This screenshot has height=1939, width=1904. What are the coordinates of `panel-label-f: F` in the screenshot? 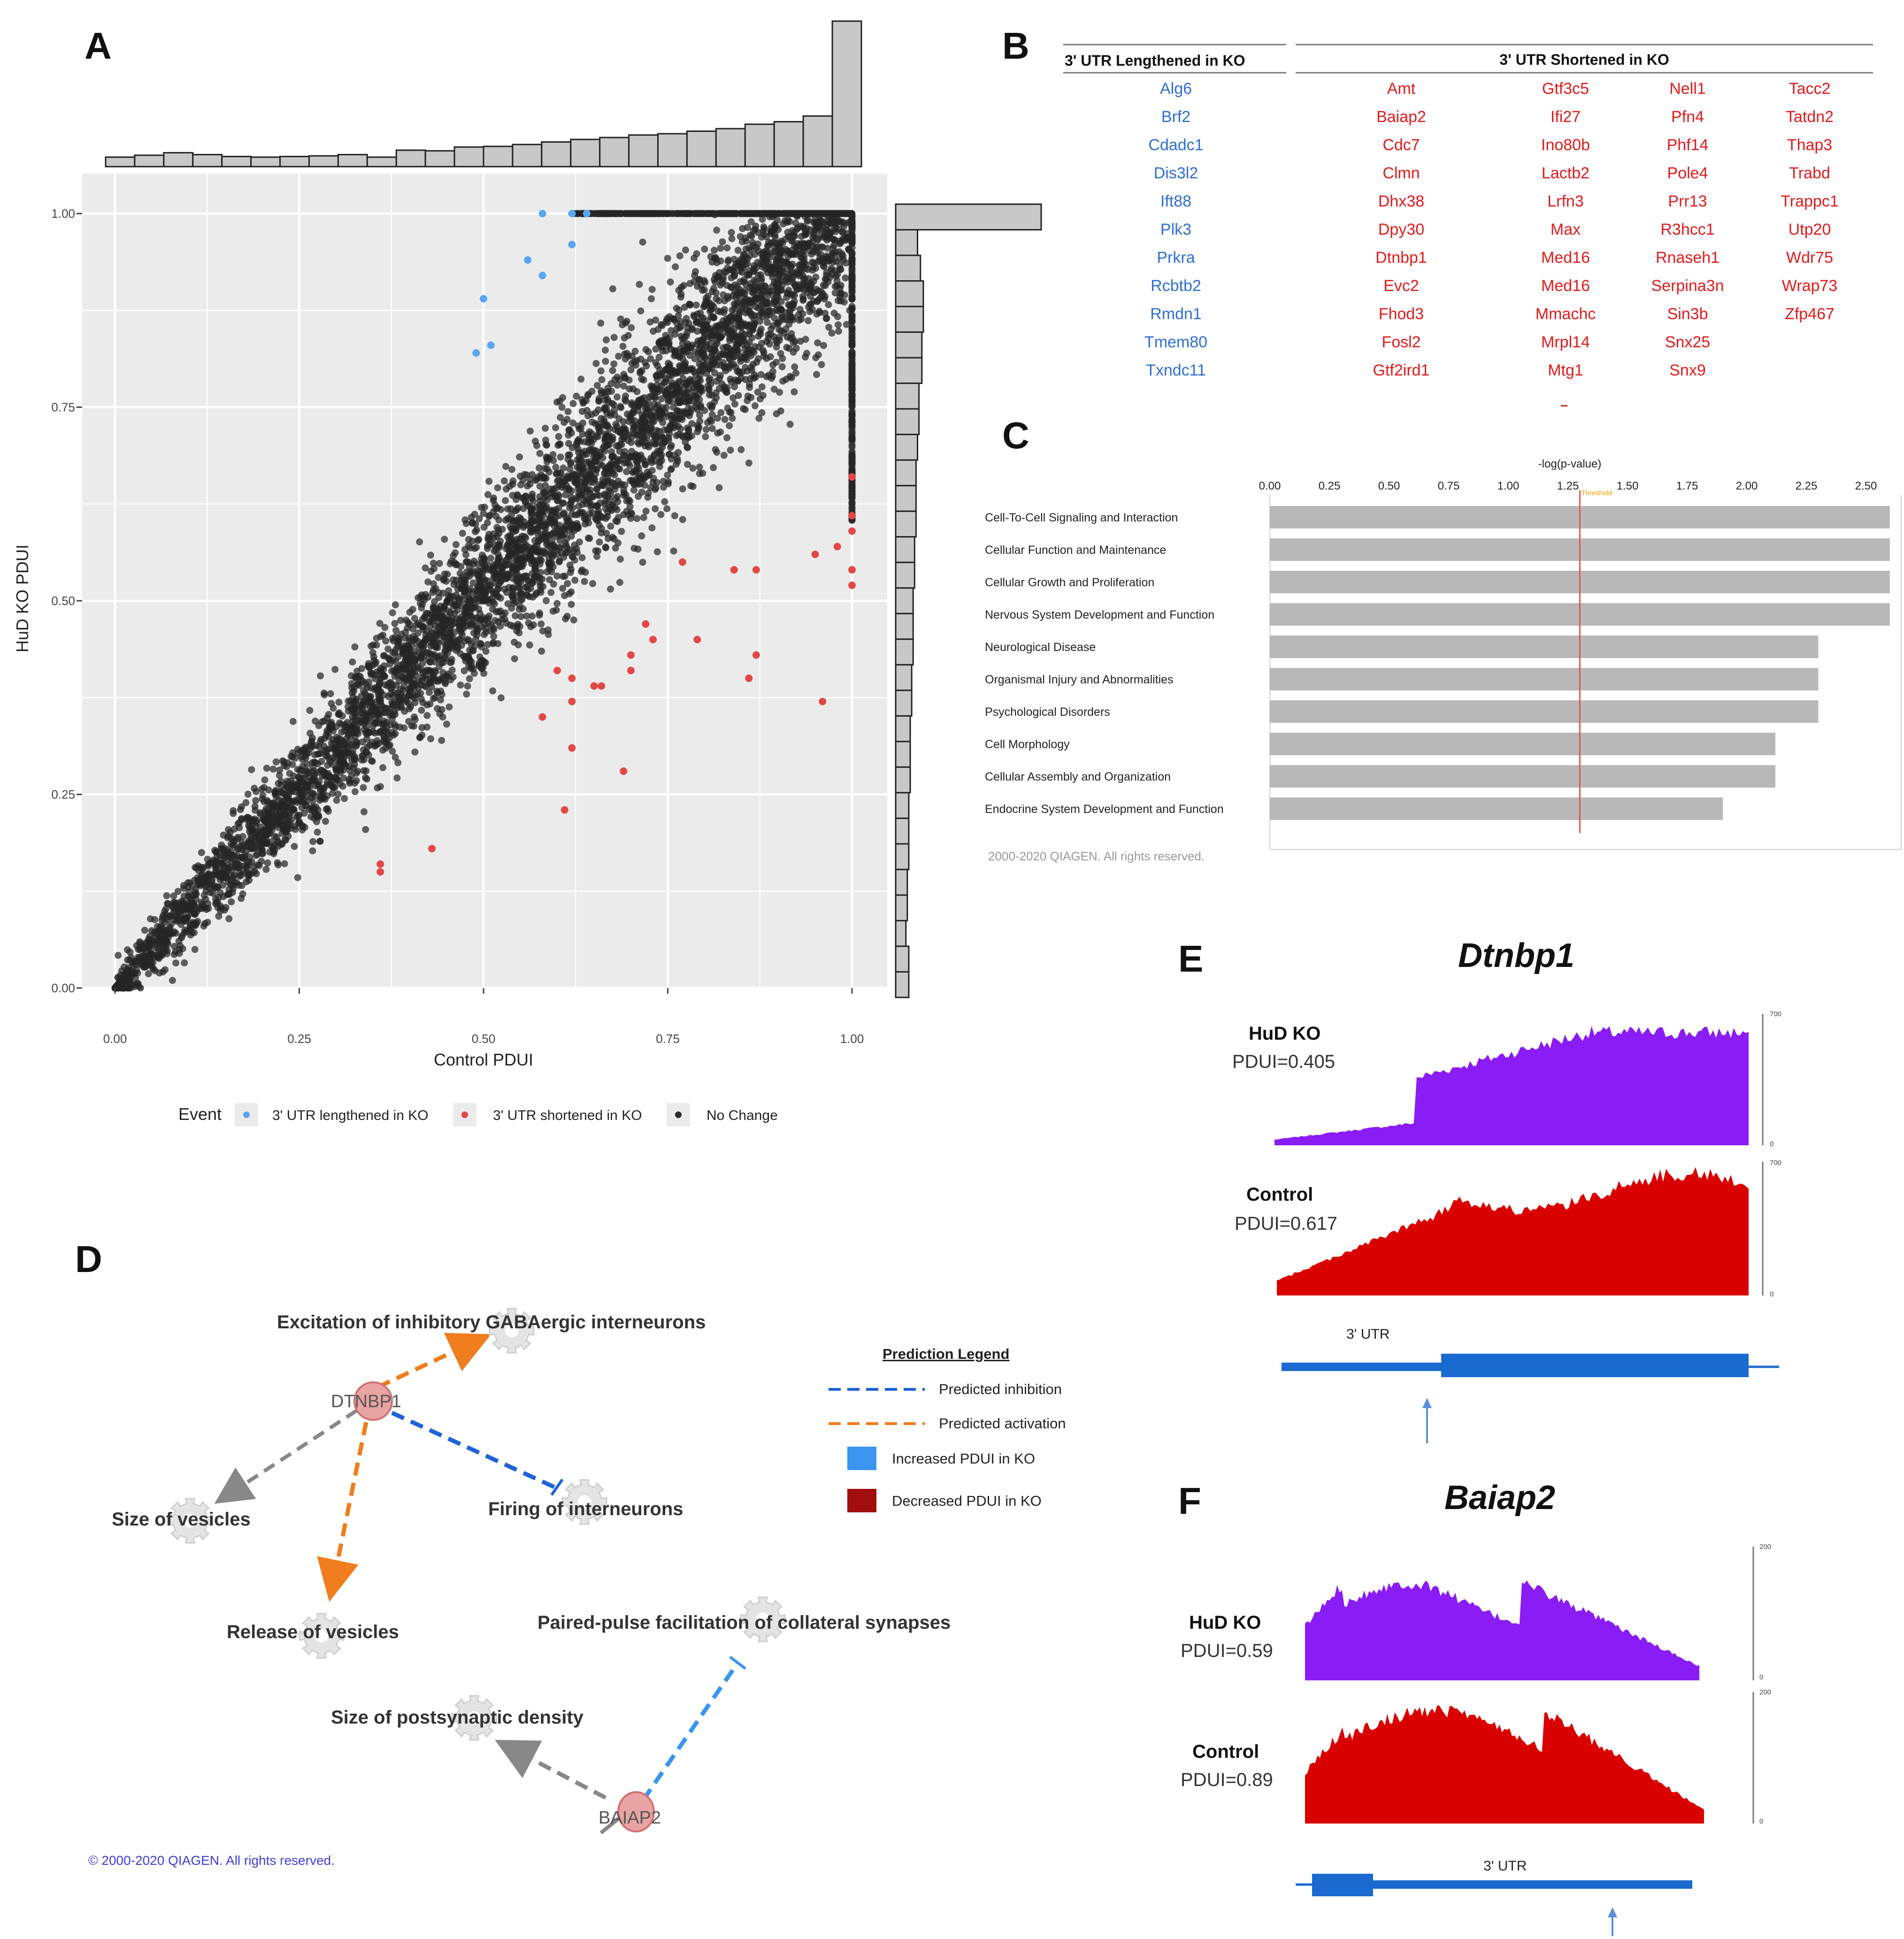 It's located at (1189, 1501).